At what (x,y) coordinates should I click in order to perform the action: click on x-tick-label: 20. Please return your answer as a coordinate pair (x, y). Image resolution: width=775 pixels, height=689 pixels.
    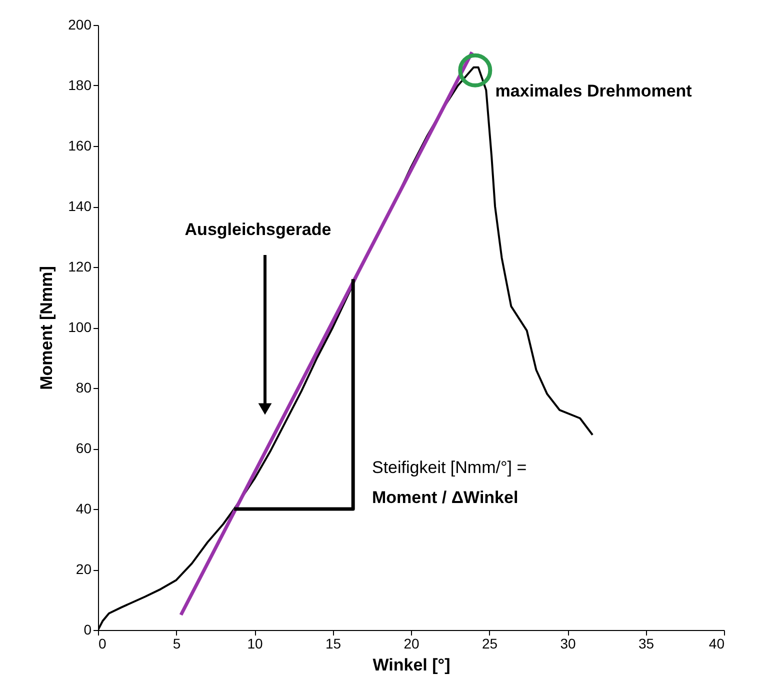
    Looking at the image, I should click on (412, 644).